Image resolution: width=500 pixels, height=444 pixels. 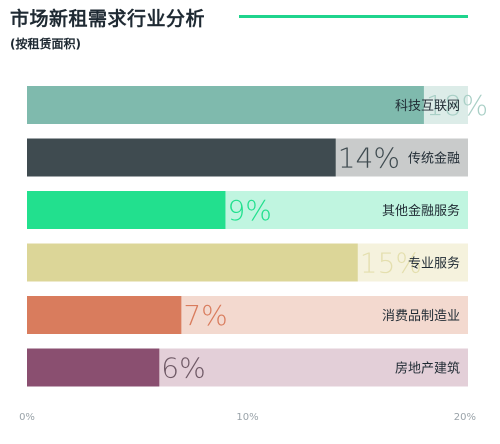 What do you see at coordinates (421, 211) in the screenshot?
I see `category-label: 其他金融服务` at bounding box center [421, 211].